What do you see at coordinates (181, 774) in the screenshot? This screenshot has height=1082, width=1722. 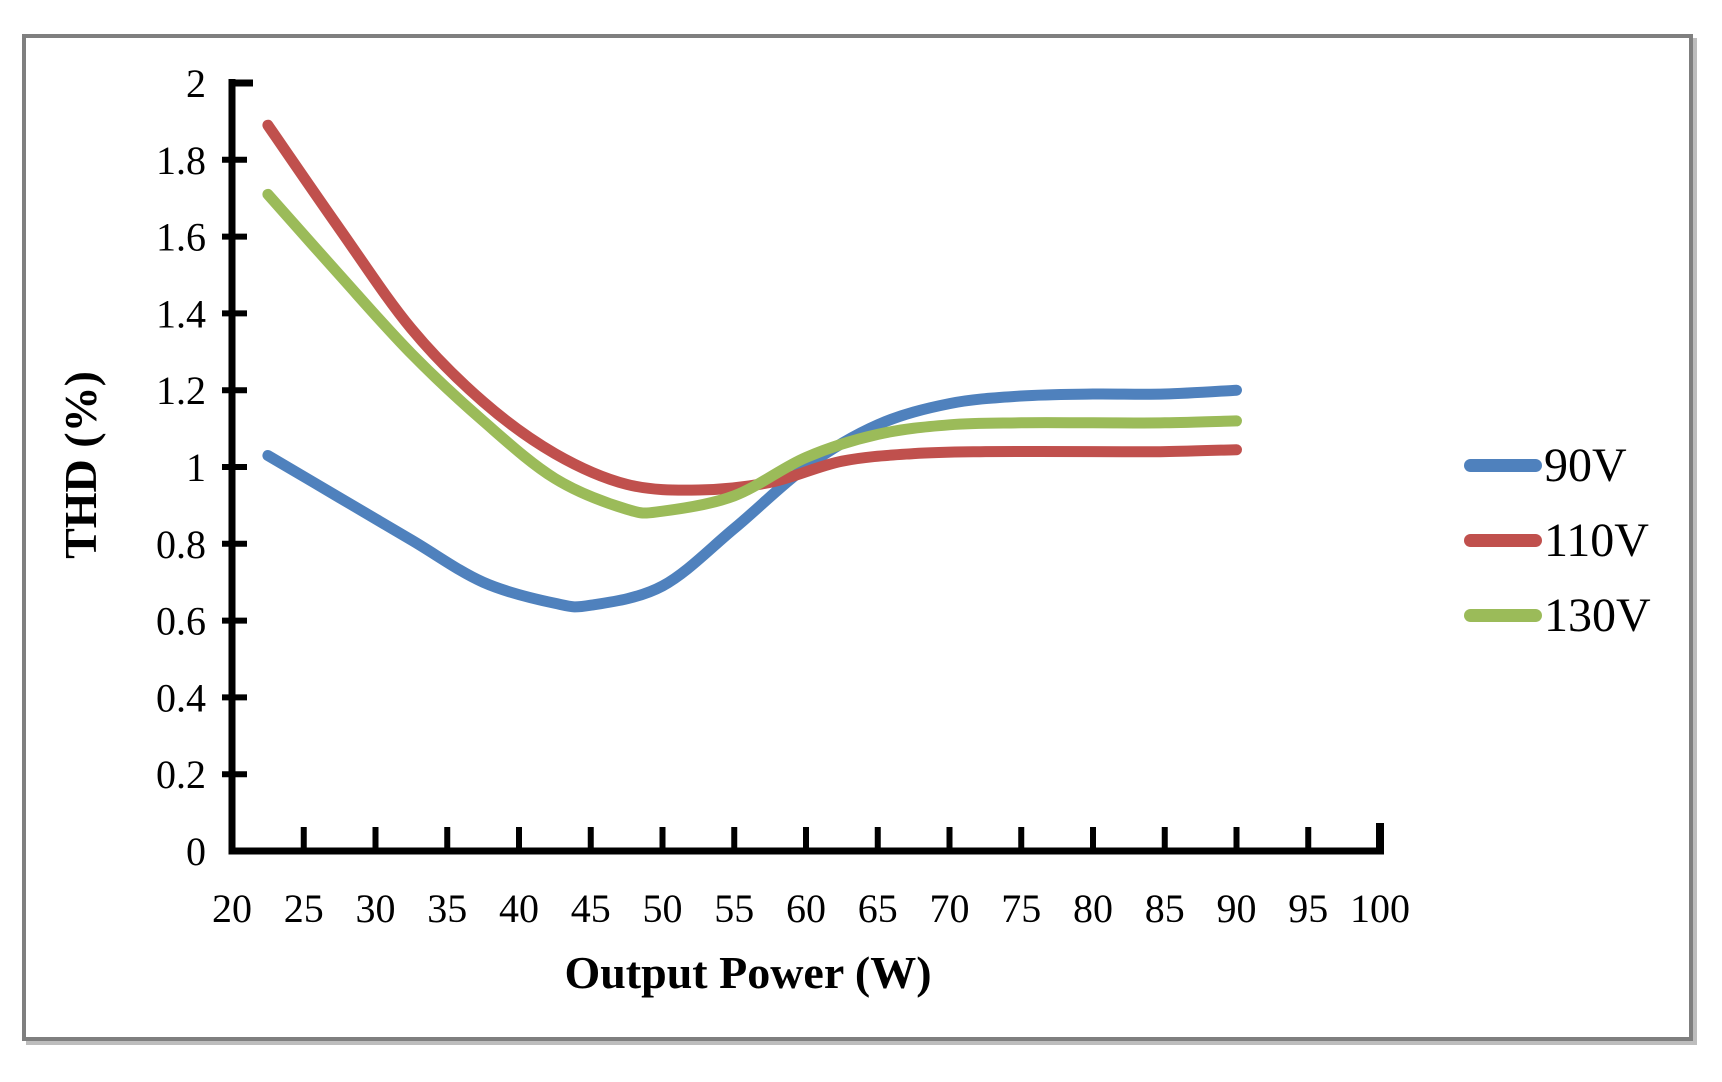 I see `y-tick-label: 0.2` at bounding box center [181, 774].